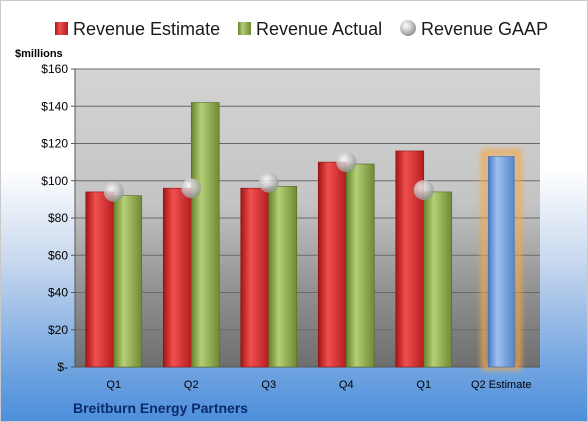 This screenshot has height=422, width=588. What do you see at coordinates (54, 106) in the screenshot?
I see `y-tick-label: $140` at bounding box center [54, 106].